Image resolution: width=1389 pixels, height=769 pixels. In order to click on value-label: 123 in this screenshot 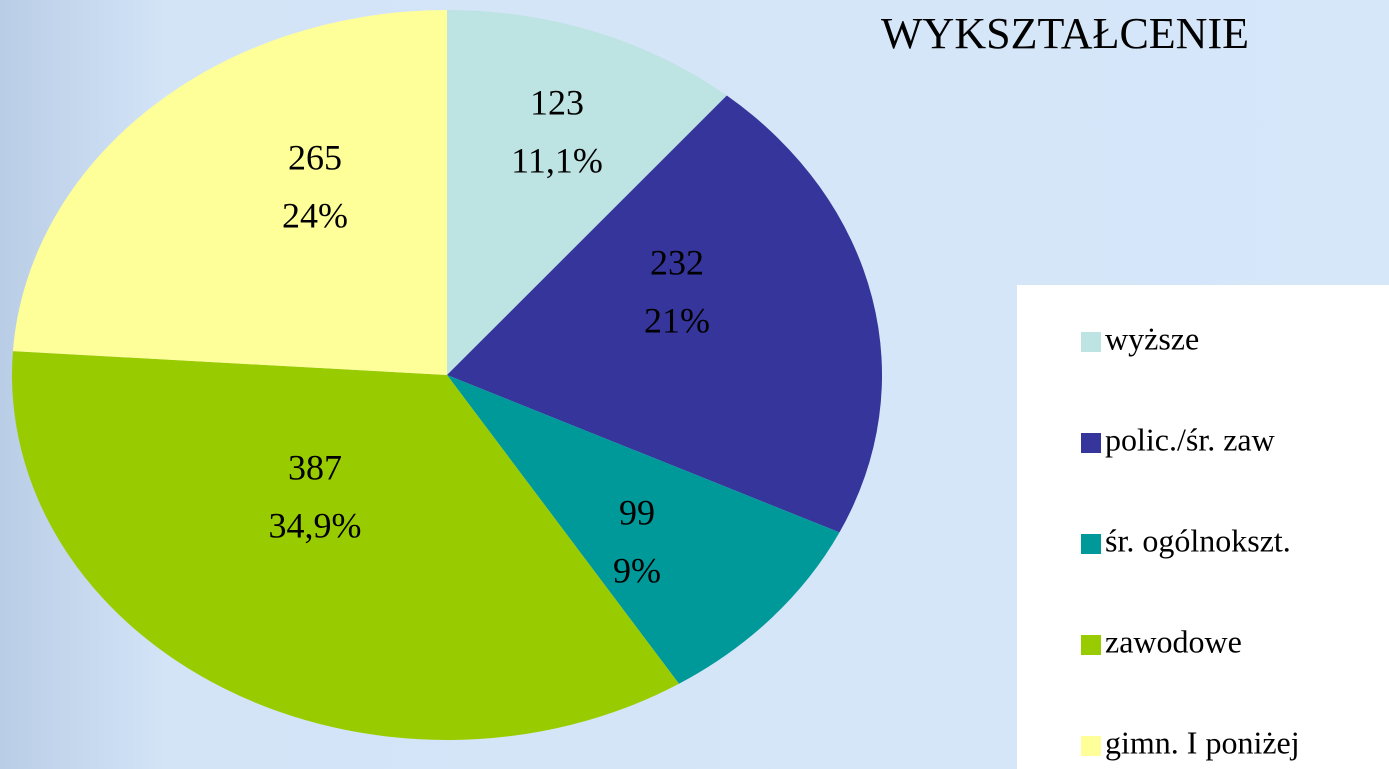, I will do `click(557, 102)`.